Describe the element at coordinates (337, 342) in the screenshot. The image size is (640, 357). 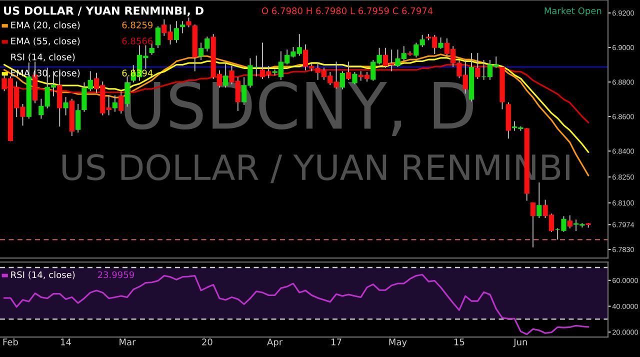
I see `x-tick-label: 17` at that location.